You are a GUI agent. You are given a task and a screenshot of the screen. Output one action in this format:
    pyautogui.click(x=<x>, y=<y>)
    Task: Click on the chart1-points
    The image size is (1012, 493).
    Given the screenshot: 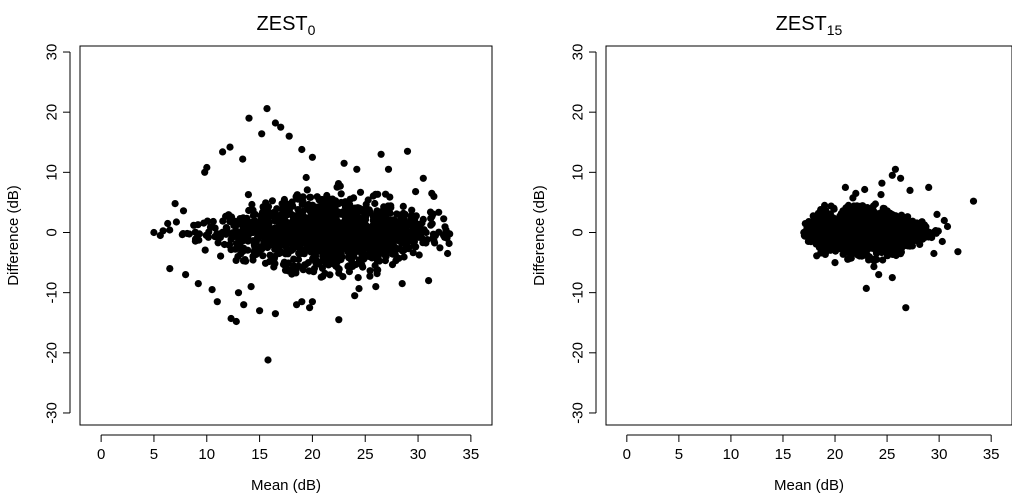 What is the action you would take?
    pyautogui.click(x=889, y=238)
    